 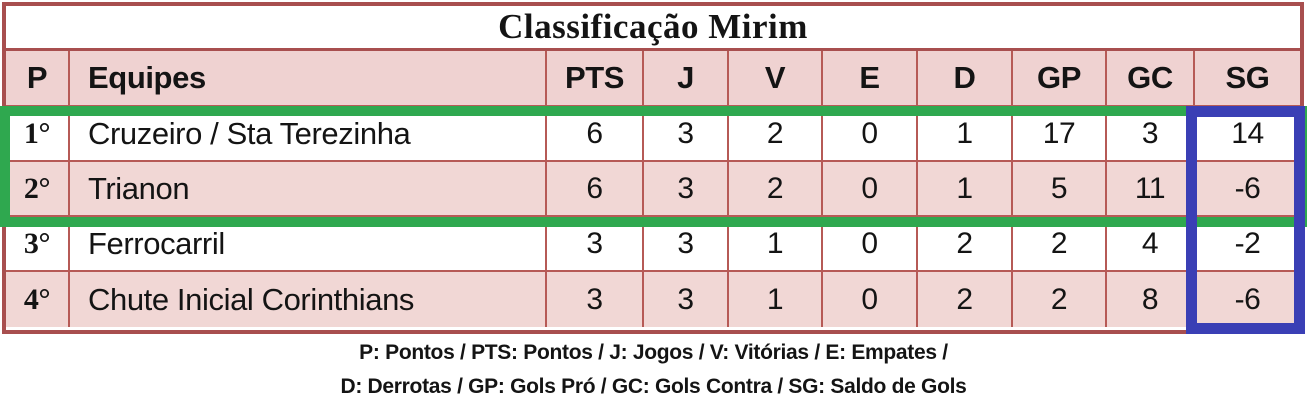 I want to click on header-games: J, so click(x=686, y=79).